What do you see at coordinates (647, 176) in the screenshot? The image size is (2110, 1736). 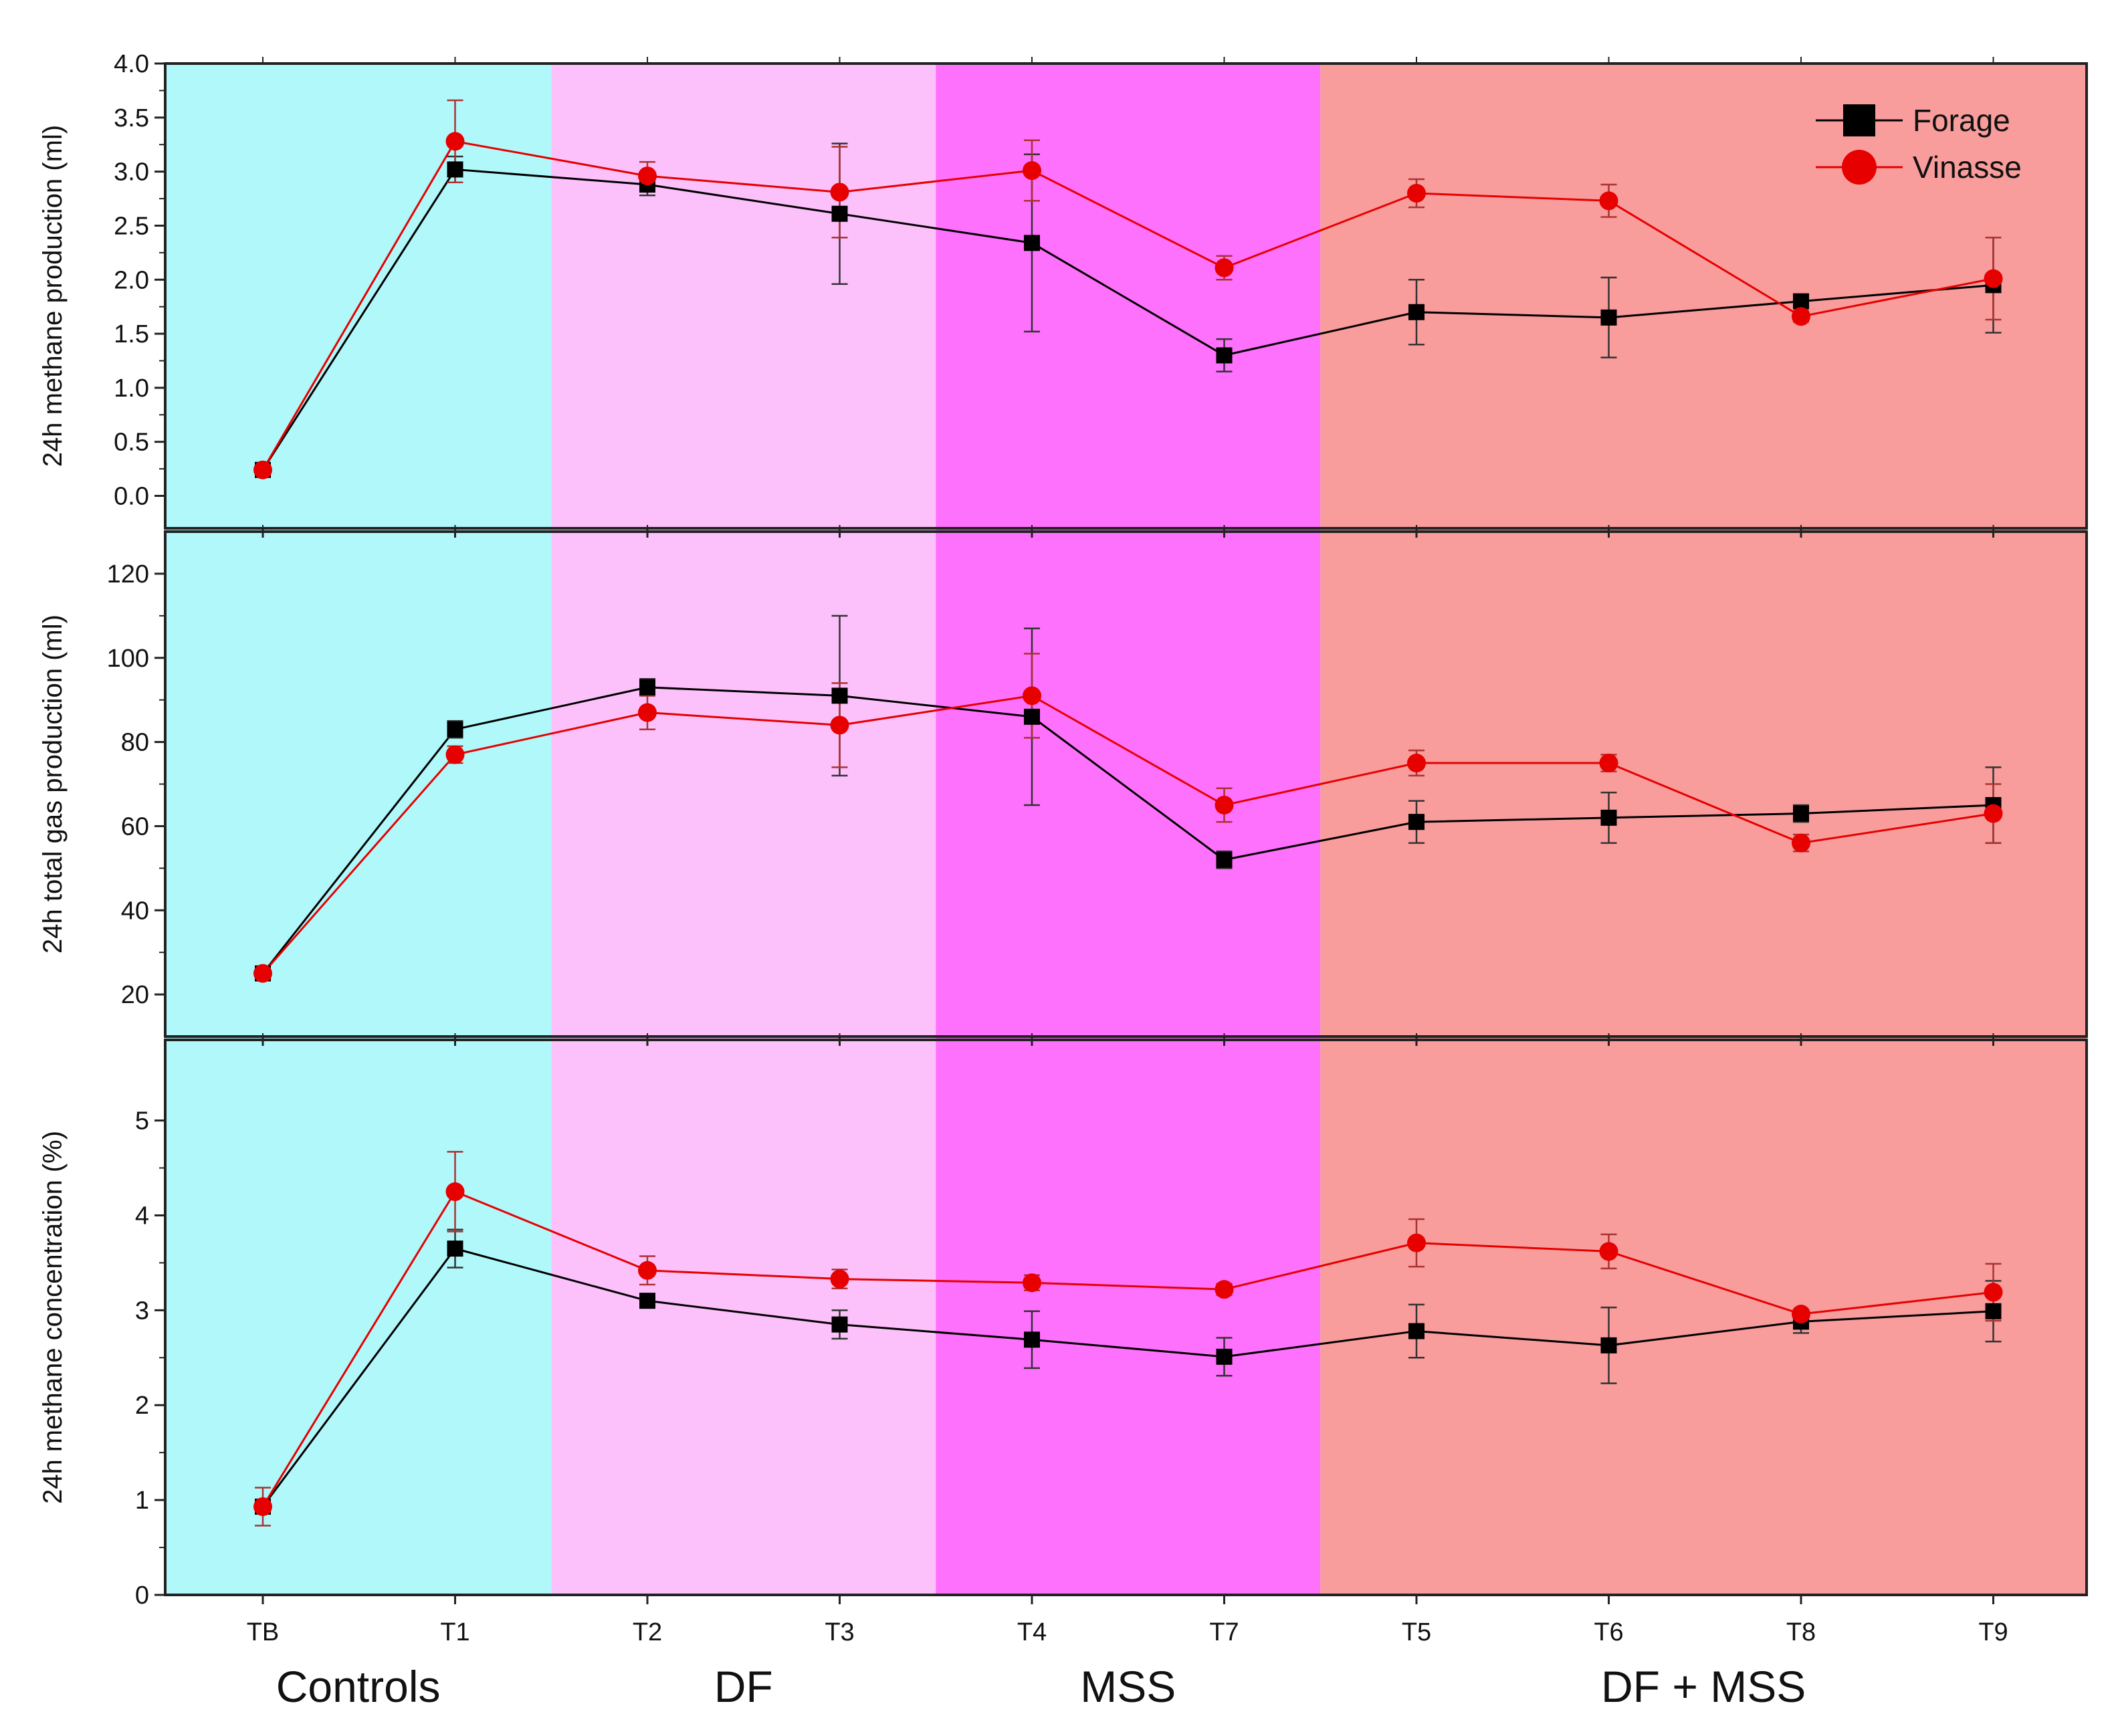 I see `panel-1-vinasse-point-t2` at bounding box center [647, 176].